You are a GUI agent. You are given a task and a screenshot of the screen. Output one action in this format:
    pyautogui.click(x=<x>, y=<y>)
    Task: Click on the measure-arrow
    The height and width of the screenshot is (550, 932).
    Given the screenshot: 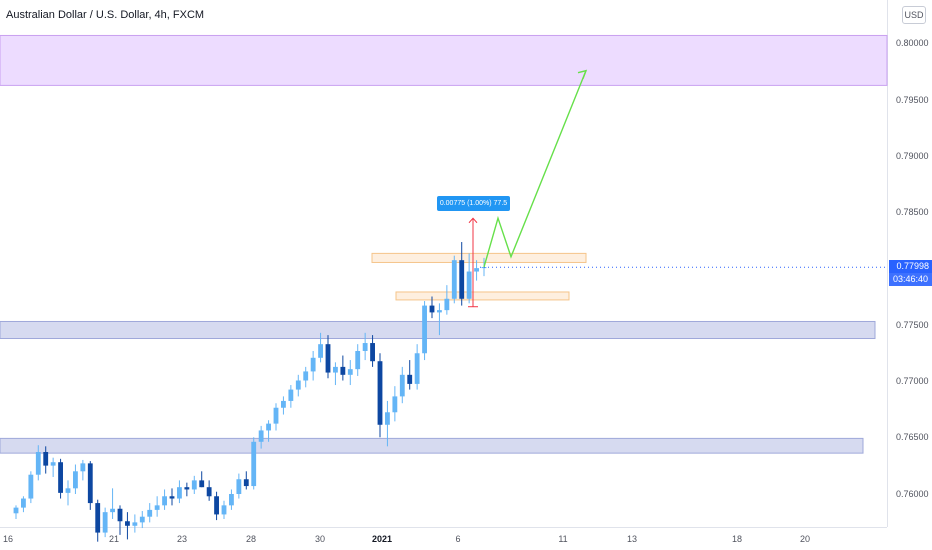 What is the action you would take?
    pyautogui.click(x=473, y=220)
    